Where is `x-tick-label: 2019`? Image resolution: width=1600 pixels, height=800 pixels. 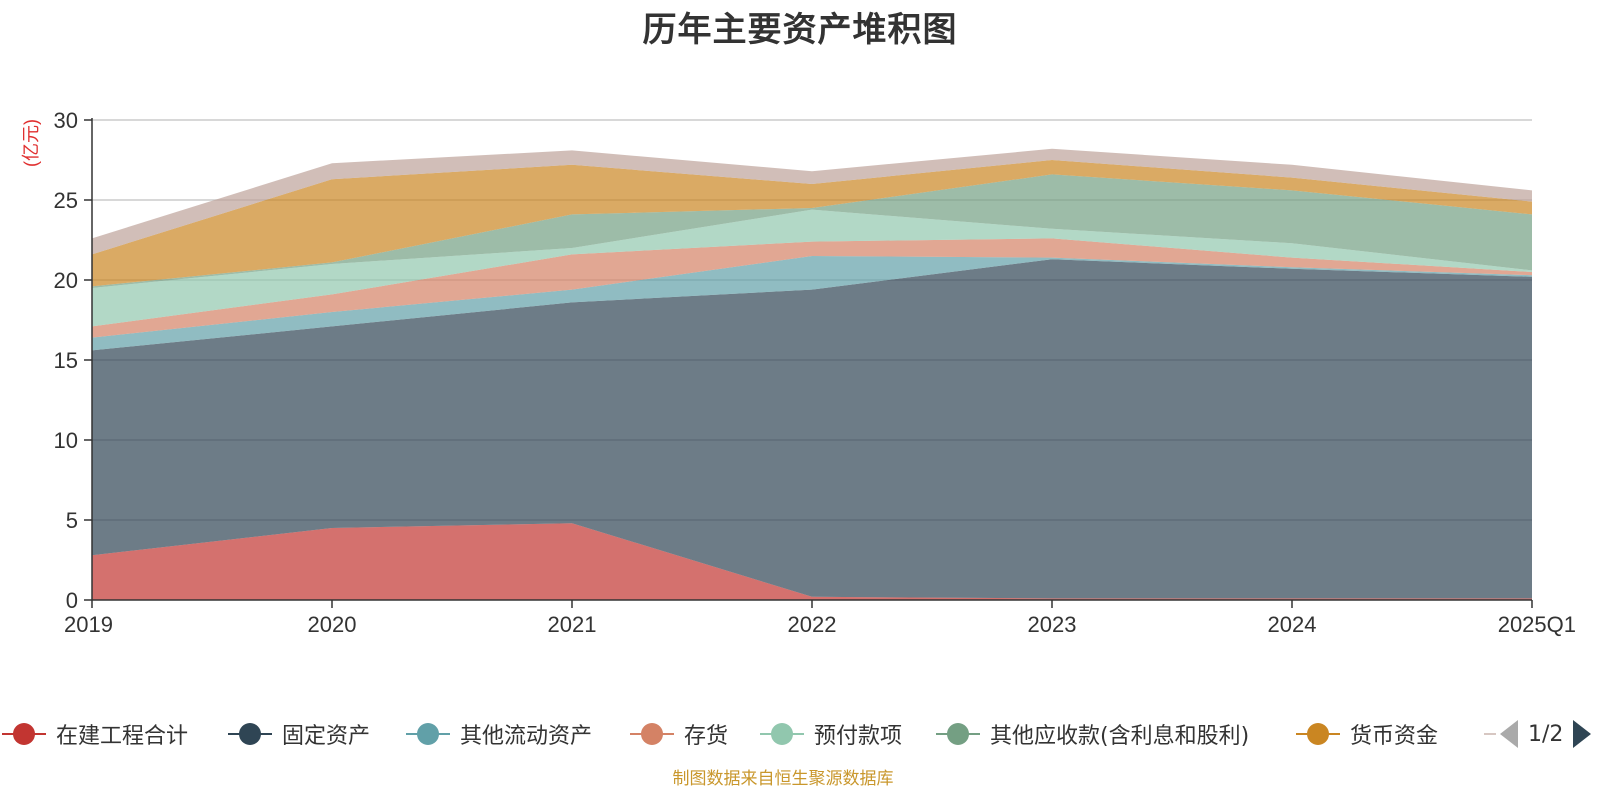 x-tick-label: 2019 is located at coordinates (88, 624).